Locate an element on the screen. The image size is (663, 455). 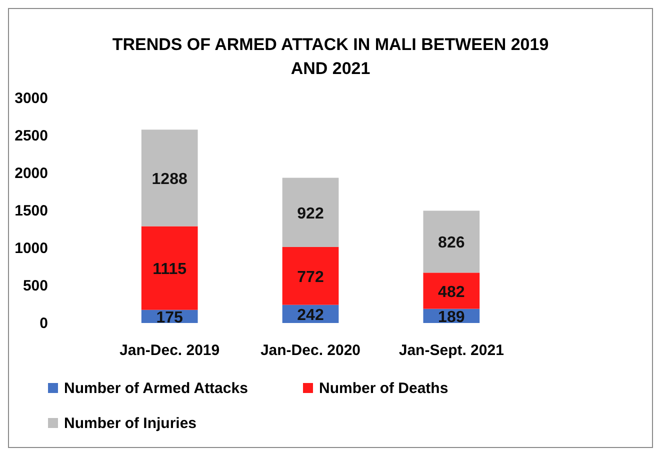
data-label: 175 is located at coordinates (170, 317).